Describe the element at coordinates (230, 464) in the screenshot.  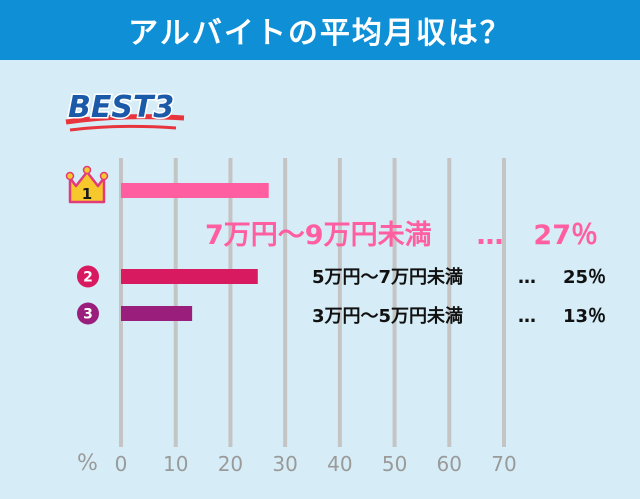
I see `x-tick-label: 20` at that location.